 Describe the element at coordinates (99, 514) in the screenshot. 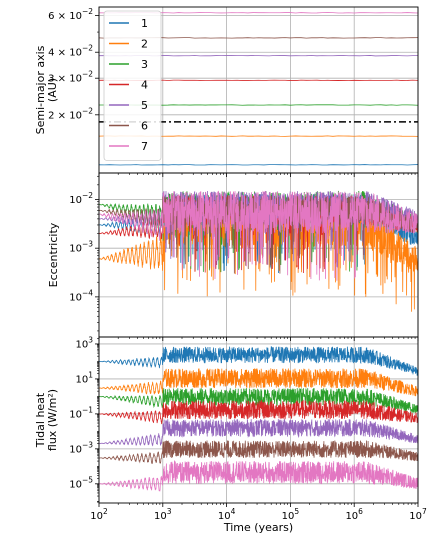

I see `xtick-label: 10²` at that location.